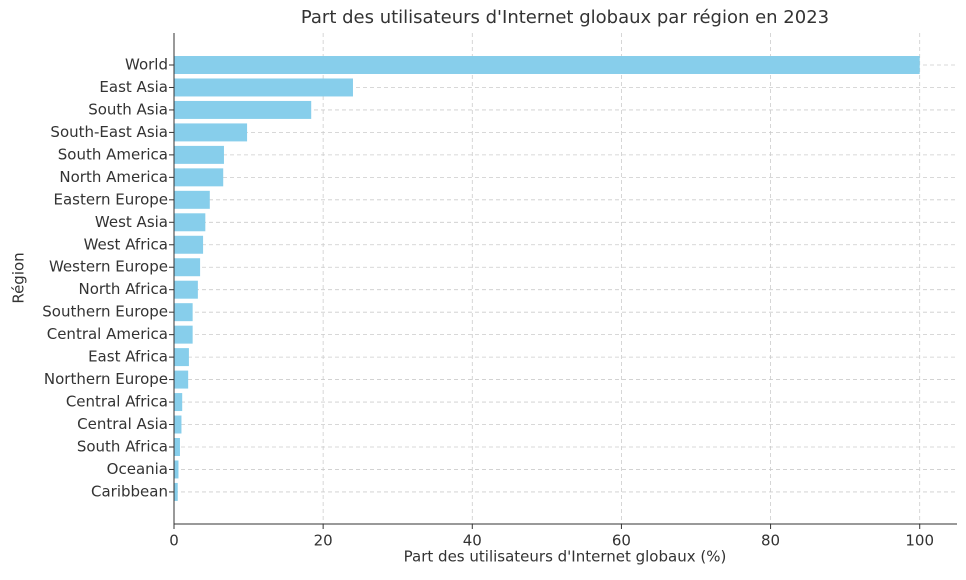 This screenshot has height=580, width=966. What do you see at coordinates (107, 334) in the screenshot?
I see `y-tick-label: Central America` at bounding box center [107, 334].